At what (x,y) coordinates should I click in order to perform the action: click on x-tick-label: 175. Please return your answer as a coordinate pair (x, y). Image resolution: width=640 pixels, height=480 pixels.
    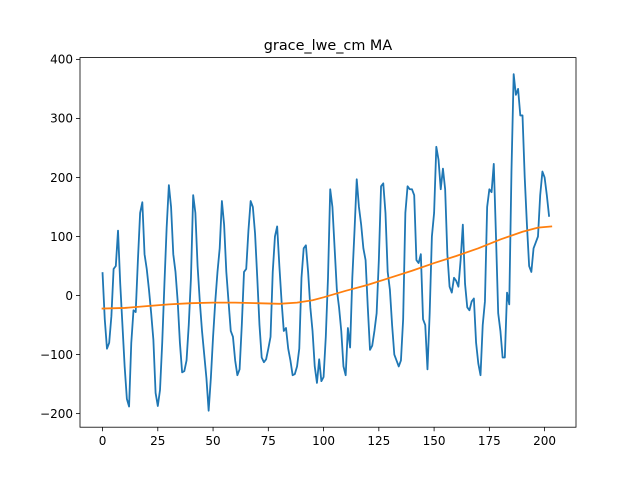
    Looking at the image, I should click on (489, 441).